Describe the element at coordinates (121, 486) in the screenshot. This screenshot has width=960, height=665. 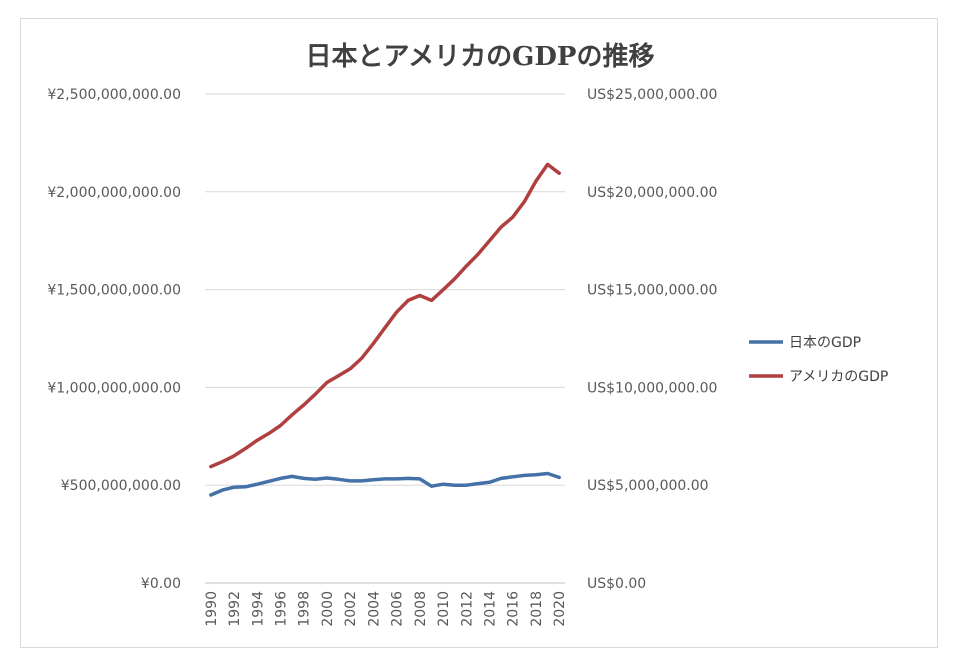
I see `left-y-tick-label: ¥500,000,000.00` at that location.